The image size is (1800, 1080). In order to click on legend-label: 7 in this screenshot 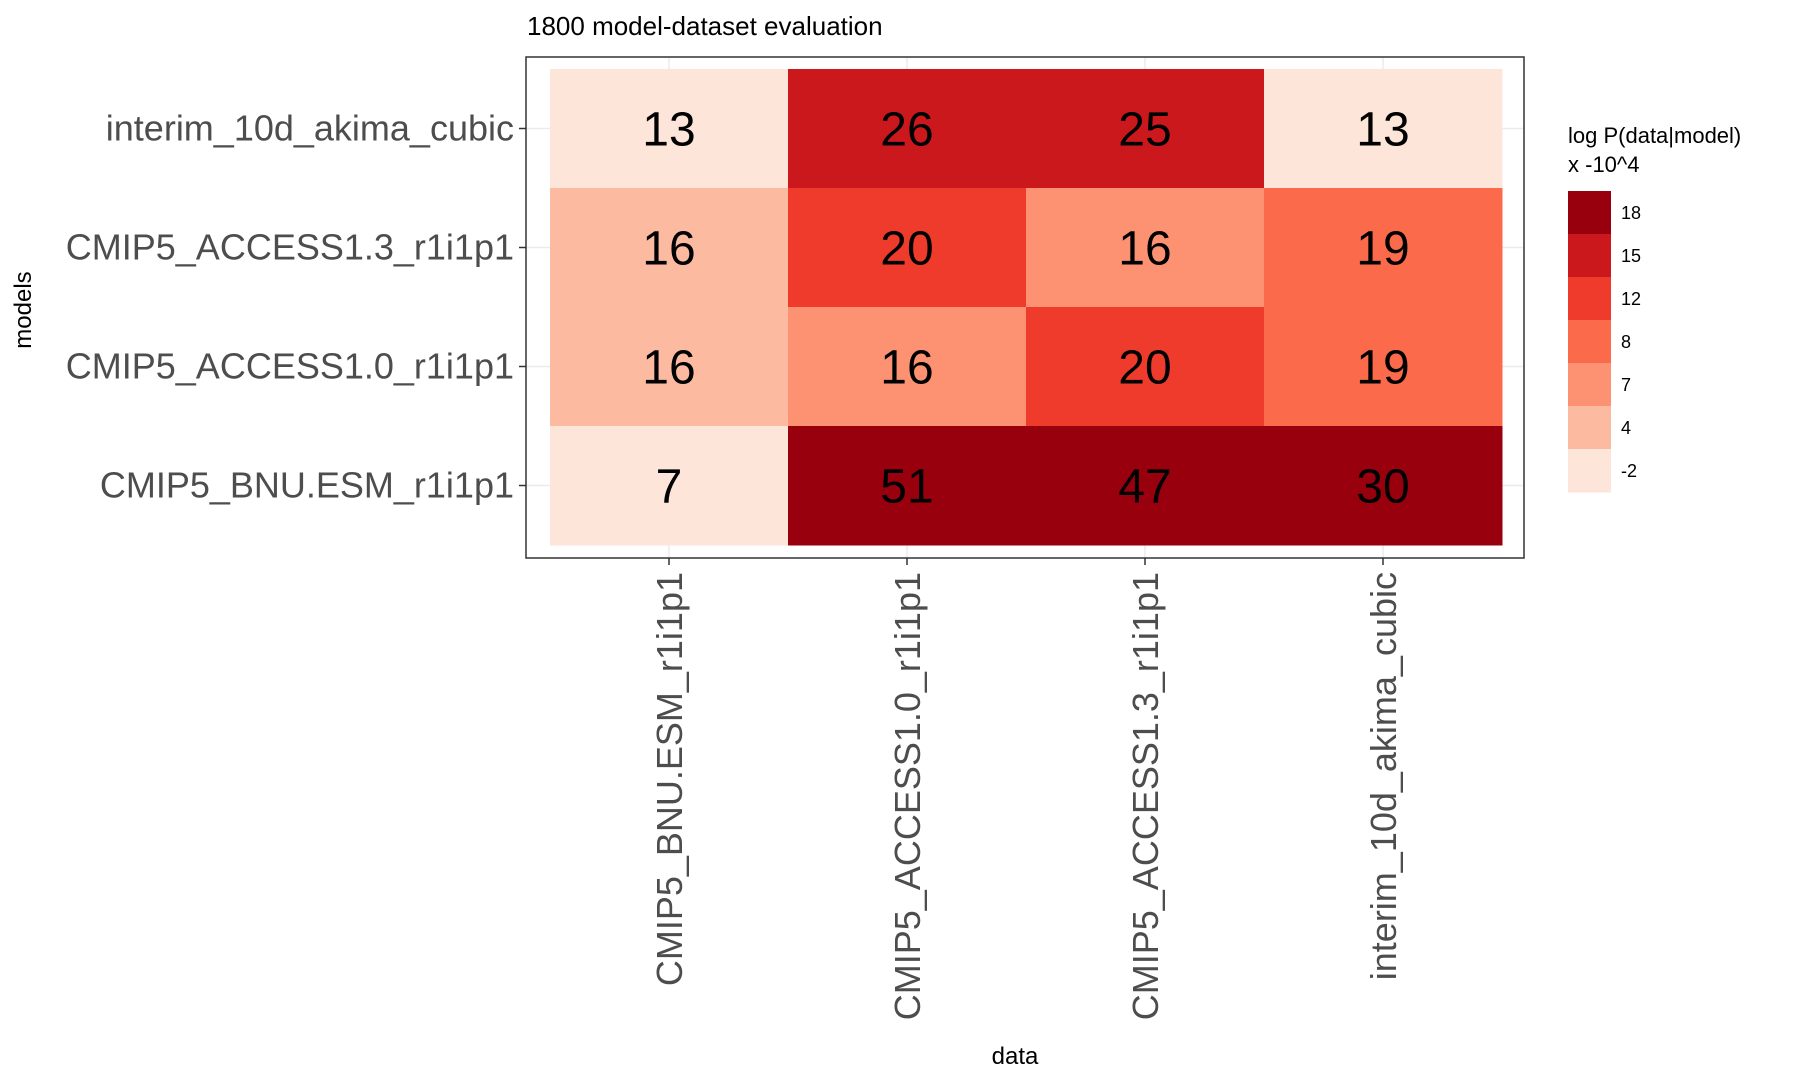, I will do `click(1626, 385)`.